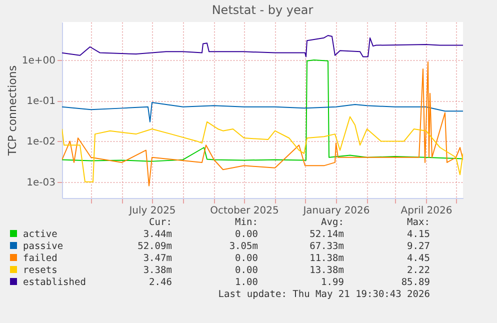  I want to click on text: 3.47m, so click(157, 259).